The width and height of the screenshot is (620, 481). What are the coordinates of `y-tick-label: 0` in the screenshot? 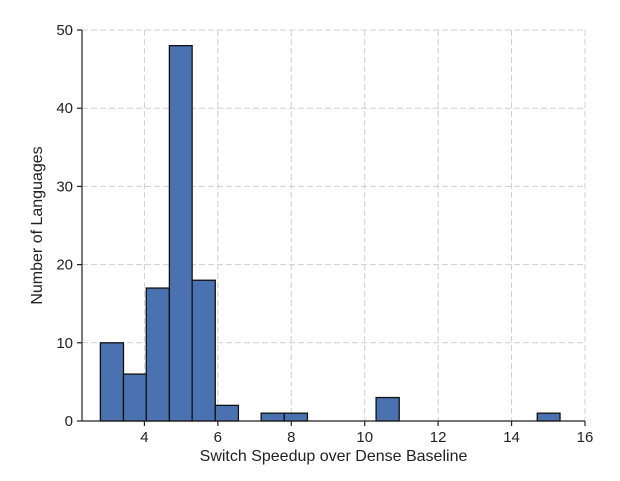 It's located at (69, 421).